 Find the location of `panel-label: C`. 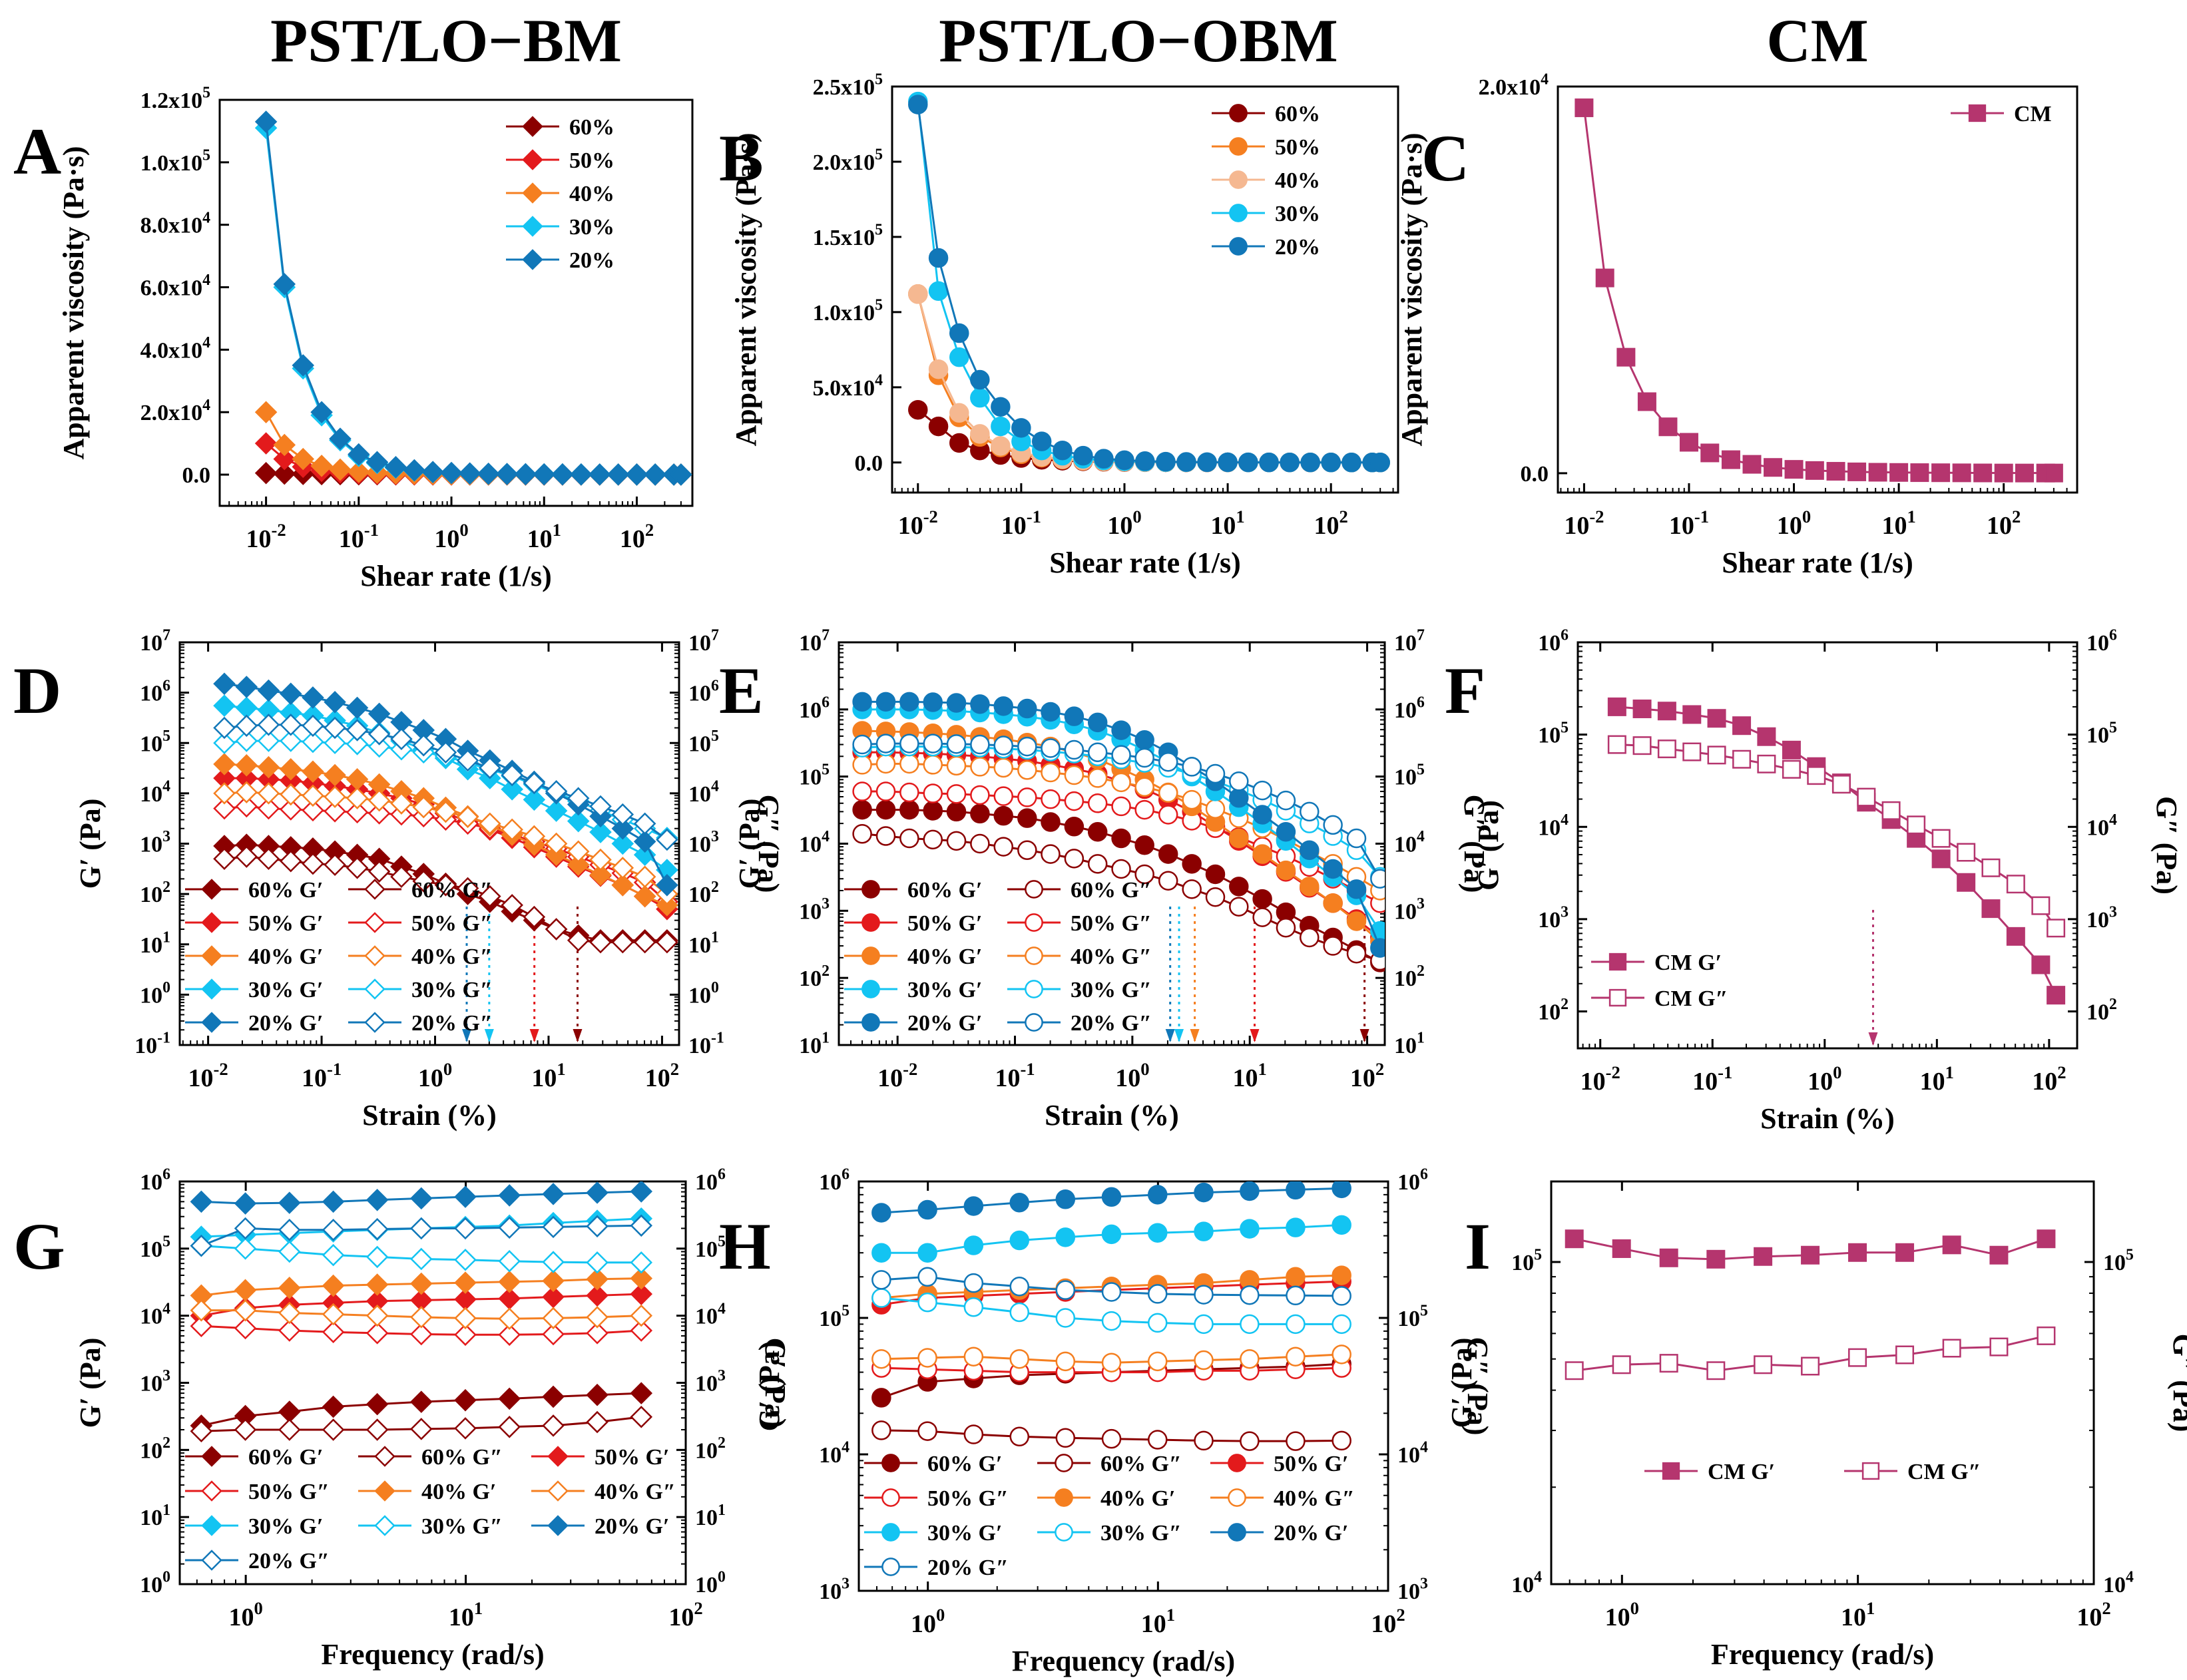

panel-label: C is located at coordinates (1445, 158).